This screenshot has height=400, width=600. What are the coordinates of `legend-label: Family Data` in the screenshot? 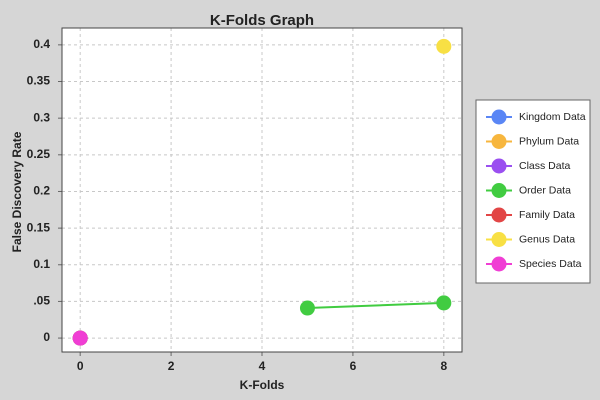 It's located at (547, 215).